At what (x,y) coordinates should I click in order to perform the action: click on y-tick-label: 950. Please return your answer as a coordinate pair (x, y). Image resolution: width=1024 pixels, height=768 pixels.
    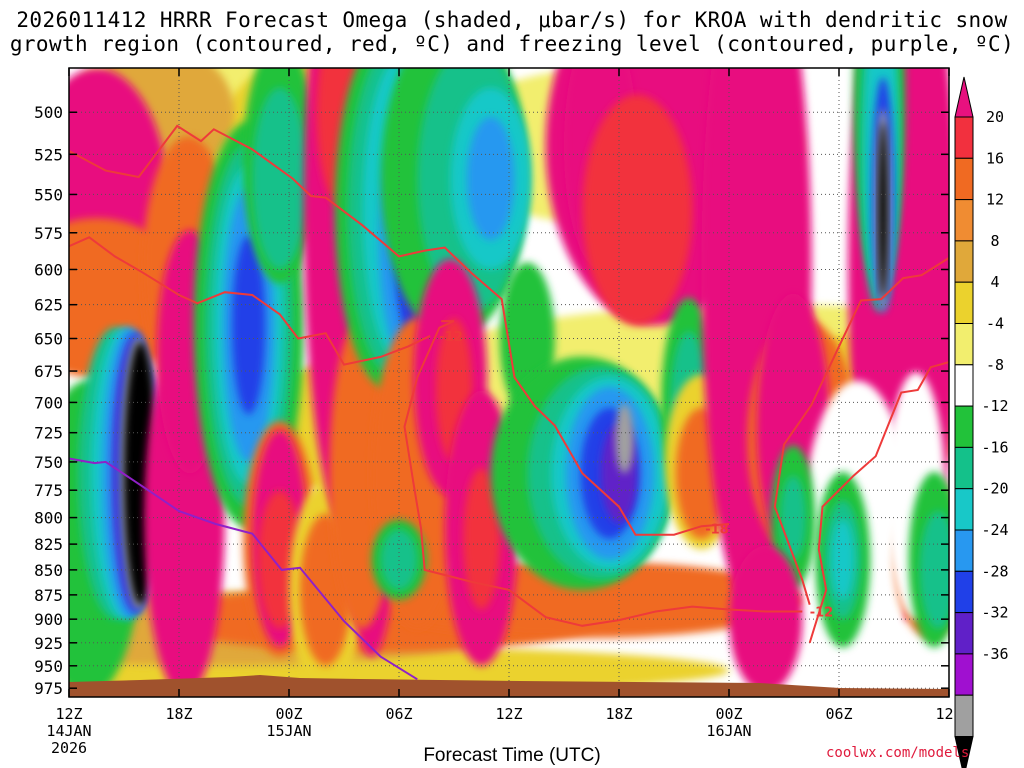
    Looking at the image, I should click on (48, 666).